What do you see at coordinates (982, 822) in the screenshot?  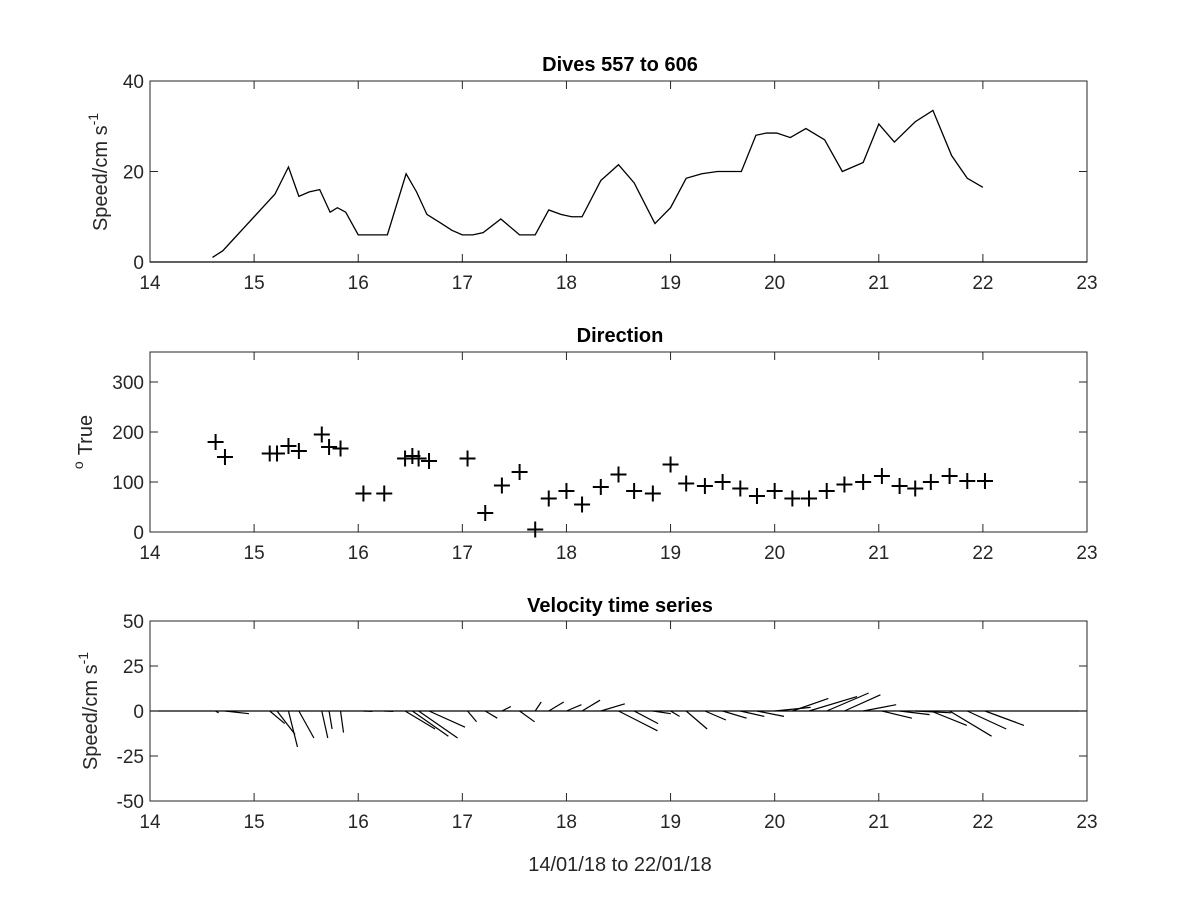 I see `x-tick-label: 22` at bounding box center [982, 822].